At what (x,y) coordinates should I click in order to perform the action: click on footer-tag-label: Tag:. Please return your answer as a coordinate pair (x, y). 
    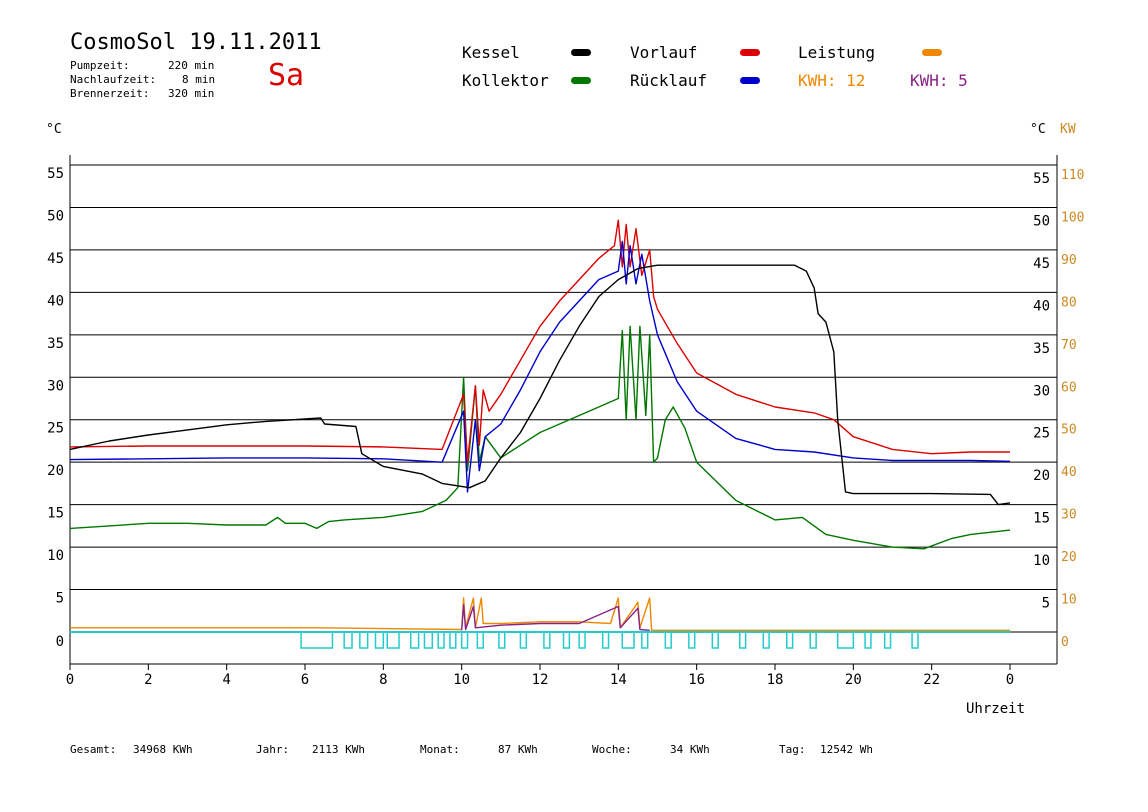
    Looking at the image, I should click on (792, 749).